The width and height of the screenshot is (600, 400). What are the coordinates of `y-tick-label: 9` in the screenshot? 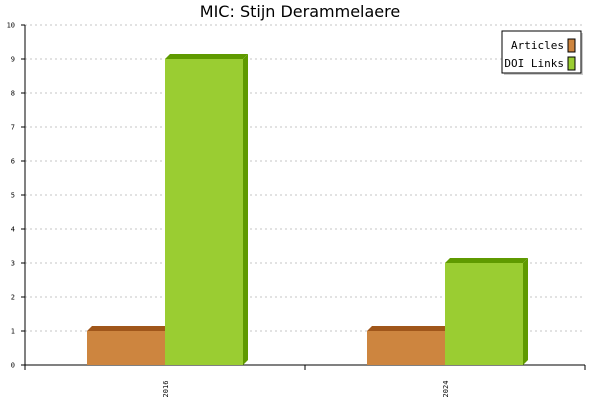 It's located at (13, 60).